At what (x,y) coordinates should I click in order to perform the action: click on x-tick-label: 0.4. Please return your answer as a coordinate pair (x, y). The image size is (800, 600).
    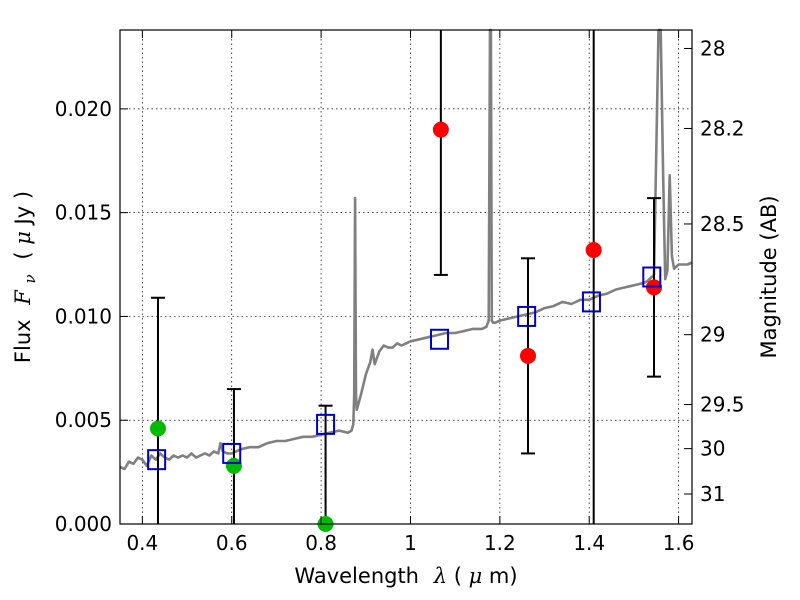
    Looking at the image, I should click on (142, 543).